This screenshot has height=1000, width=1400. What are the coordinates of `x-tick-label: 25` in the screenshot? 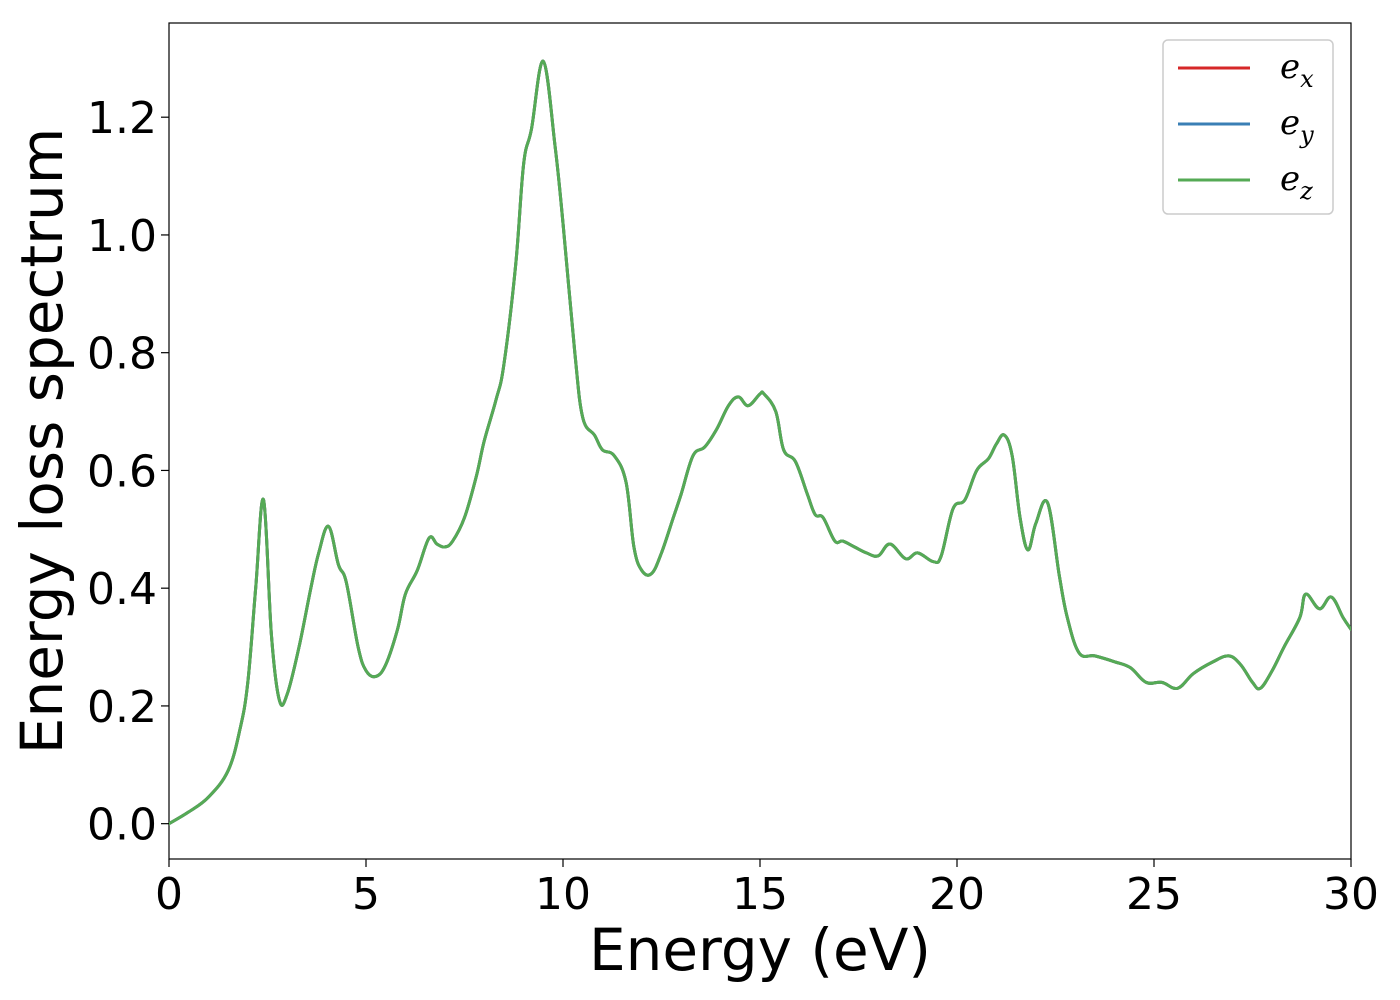 It's located at (1154, 894).